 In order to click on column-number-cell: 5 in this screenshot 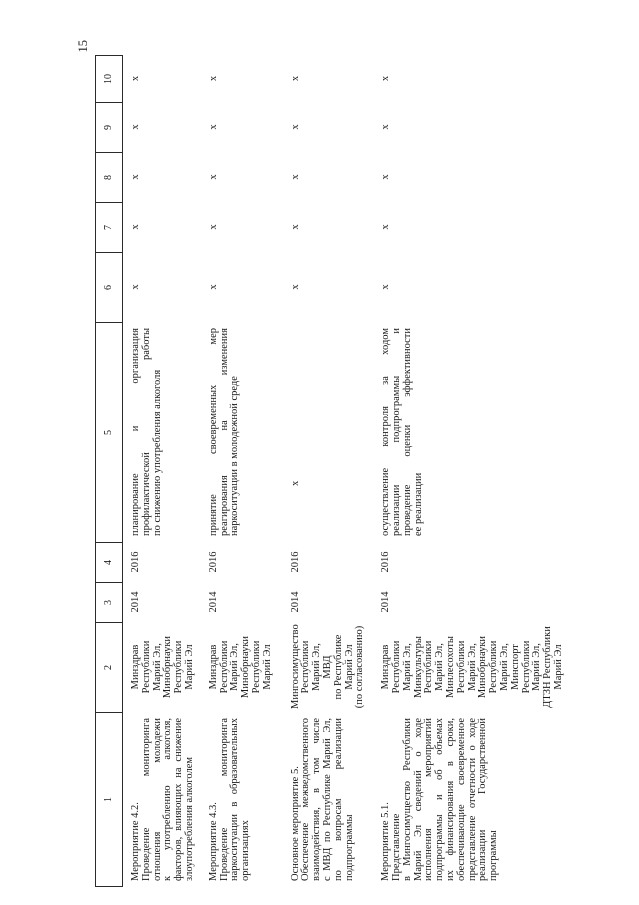, I will do `click(109, 432)`.